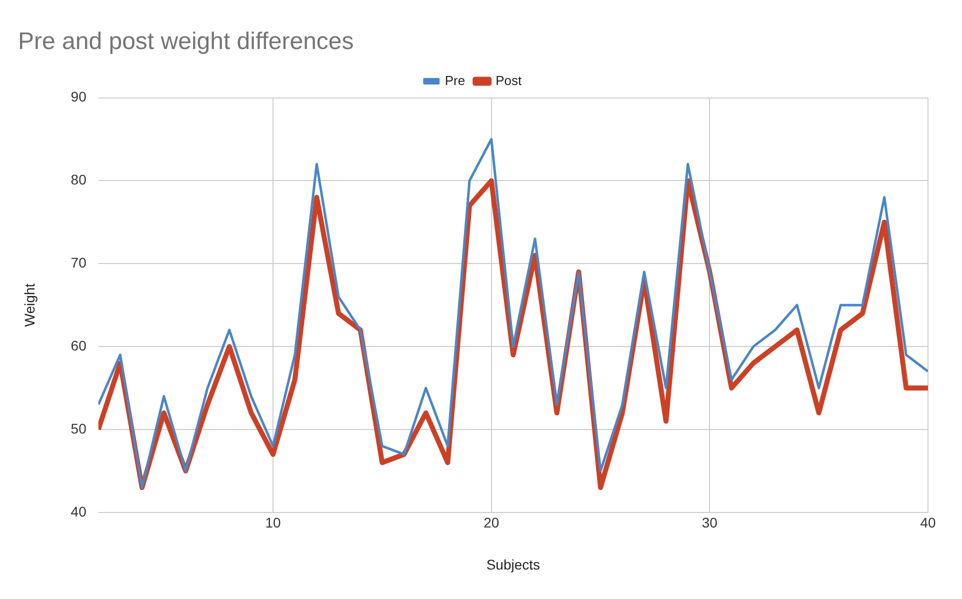 This screenshot has width=962, height=599. Describe the element at coordinates (78, 180) in the screenshot. I see `y-tick-label: 80` at that location.